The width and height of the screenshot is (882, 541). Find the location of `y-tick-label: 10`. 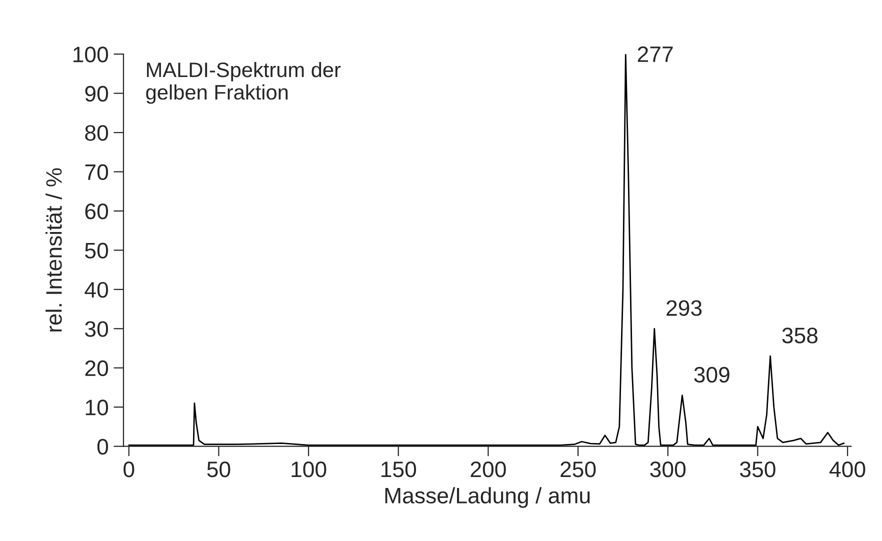

y-tick-label: 10 is located at coordinates (97, 408).